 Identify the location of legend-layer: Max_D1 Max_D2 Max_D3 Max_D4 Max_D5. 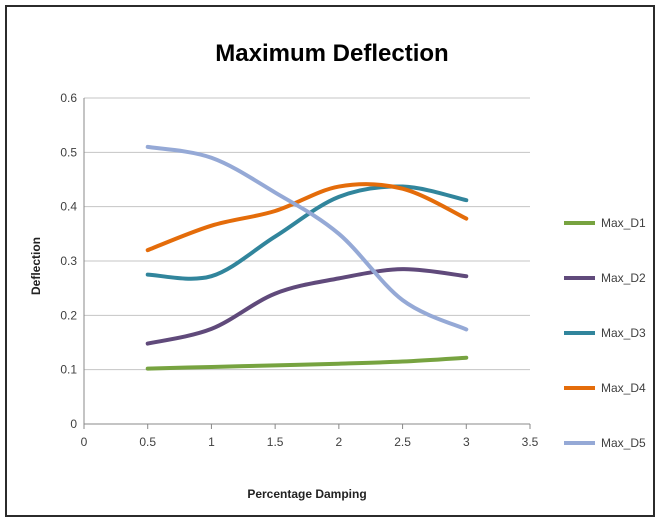
(605, 333).